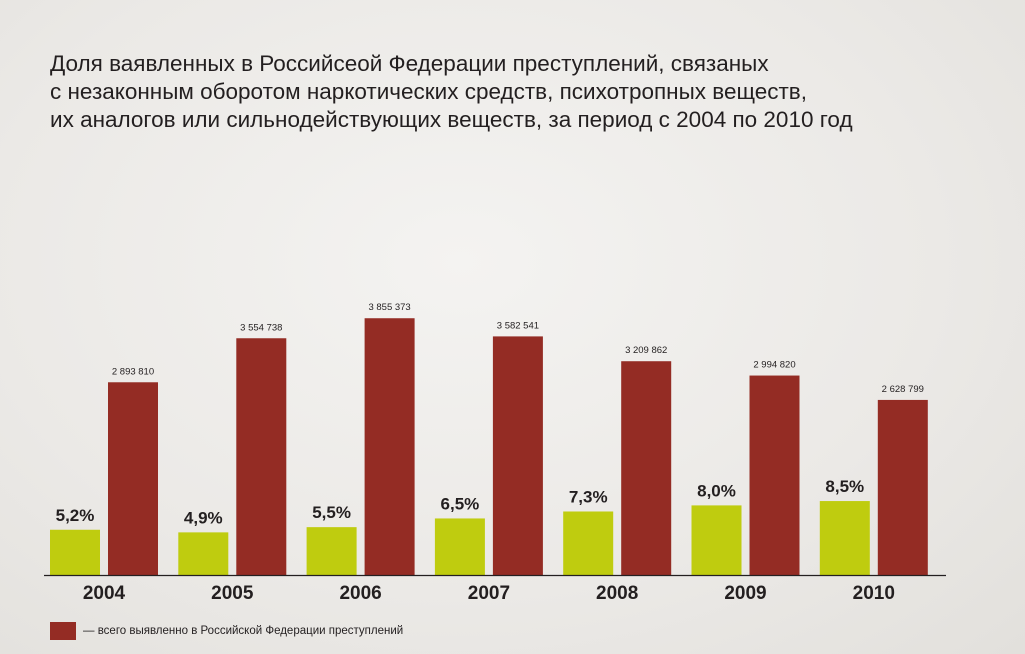 The image size is (1025, 654). Describe the element at coordinates (646, 350) in the screenshot. I see `total-bar-label: 3 209 862` at that location.